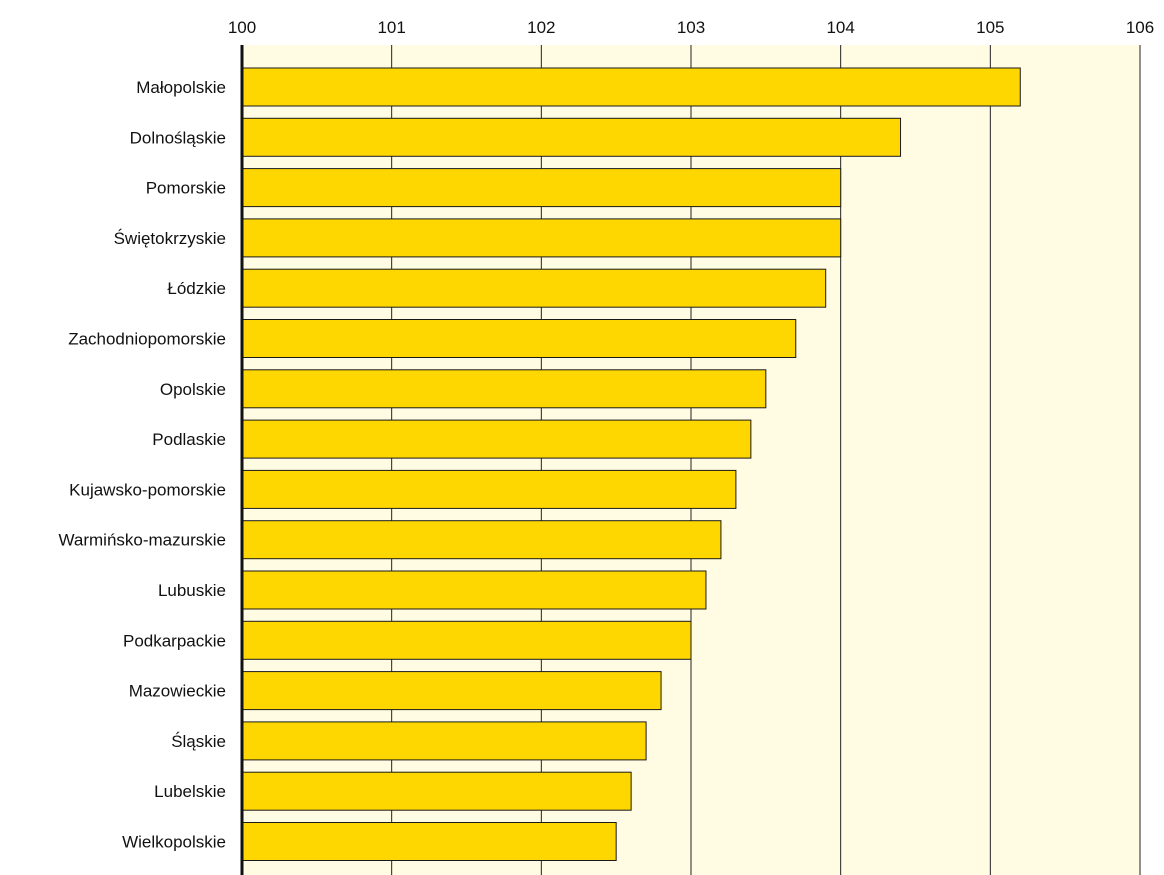  Describe the element at coordinates (391, 27) in the screenshot. I see `x-tick-label: 101` at that location.